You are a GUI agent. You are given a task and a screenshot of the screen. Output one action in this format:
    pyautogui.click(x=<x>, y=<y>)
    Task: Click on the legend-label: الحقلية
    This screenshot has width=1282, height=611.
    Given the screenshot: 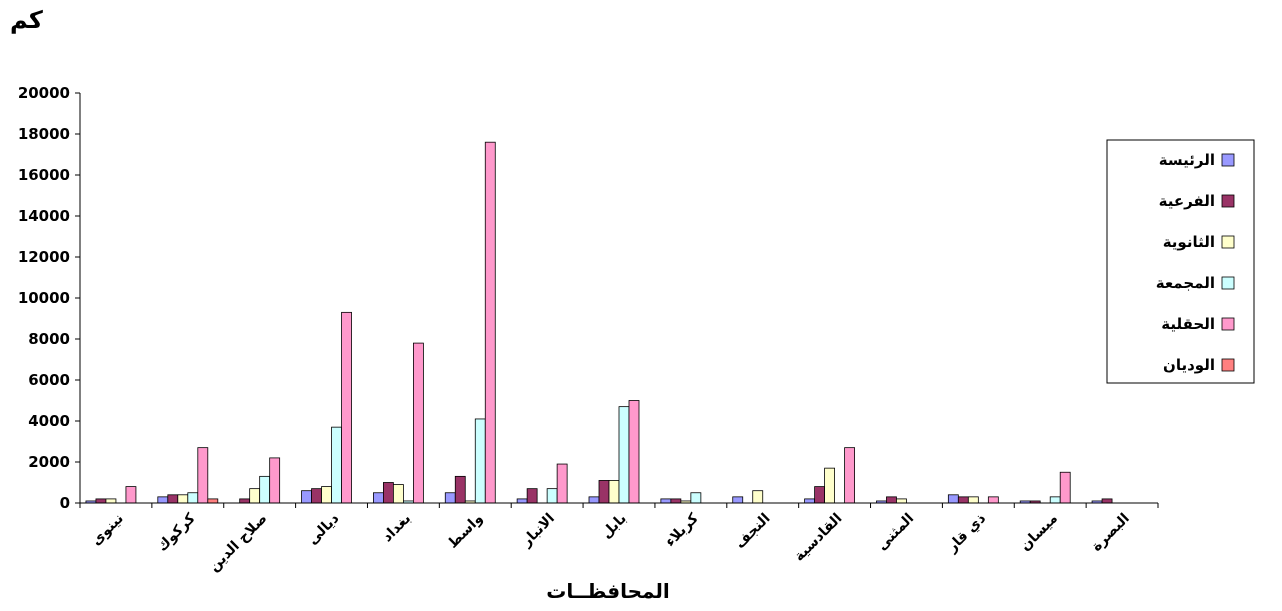 What is the action you would take?
    pyautogui.click(x=1188, y=324)
    